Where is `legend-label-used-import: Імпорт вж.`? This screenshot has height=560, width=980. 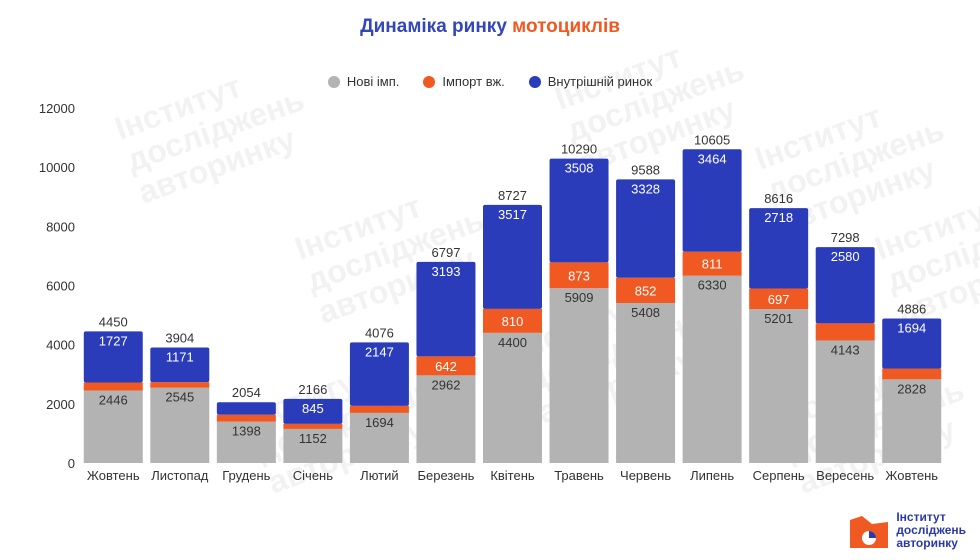
legend-label-used-import: Імпорт вж. is located at coordinates (473, 81).